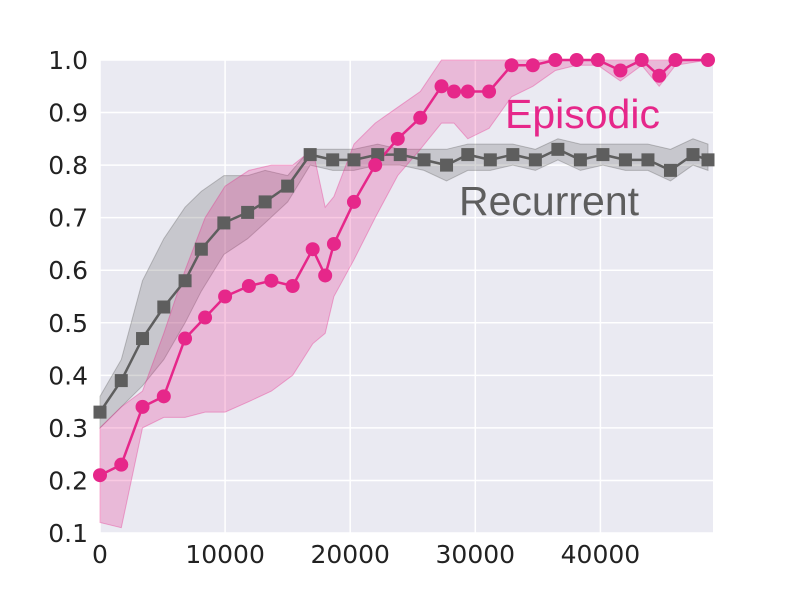 The width and height of the screenshot is (792, 593). I want to click on y-tick-label: 0.7, so click(68, 218).